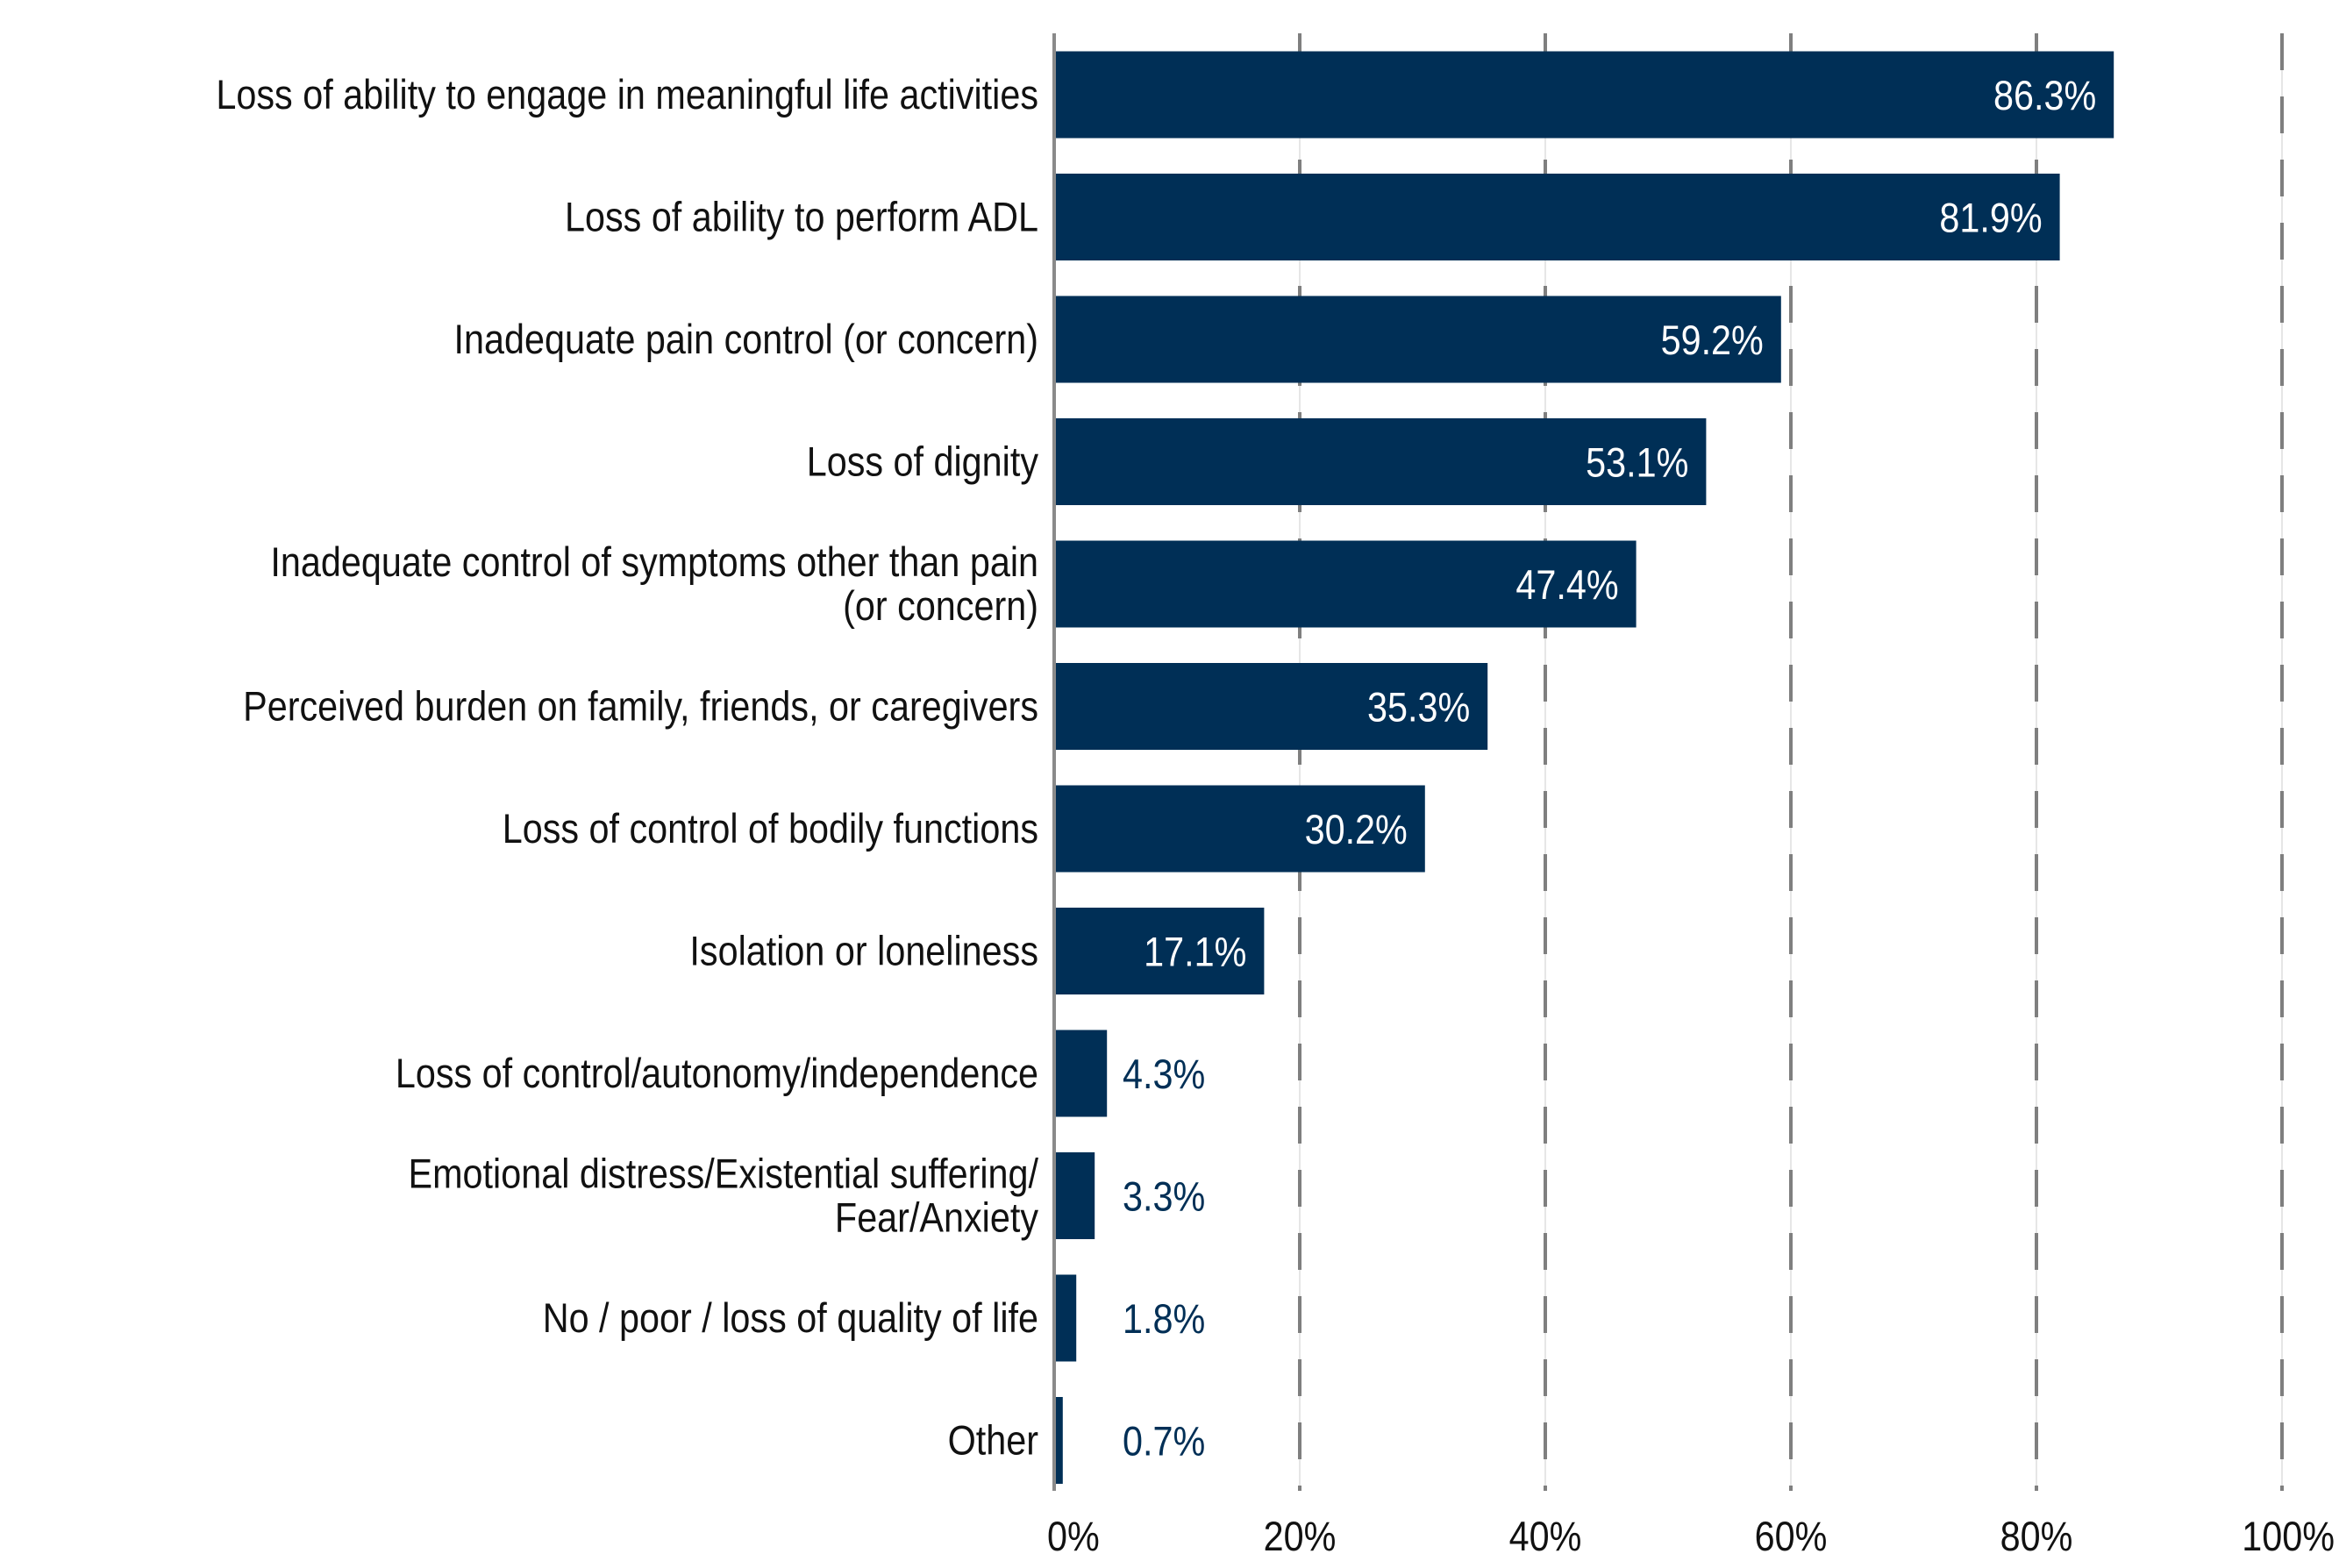 The image size is (2339, 1568). Describe the element at coordinates (2288, 1538) in the screenshot. I see `x-tick-label: 100%` at that location.